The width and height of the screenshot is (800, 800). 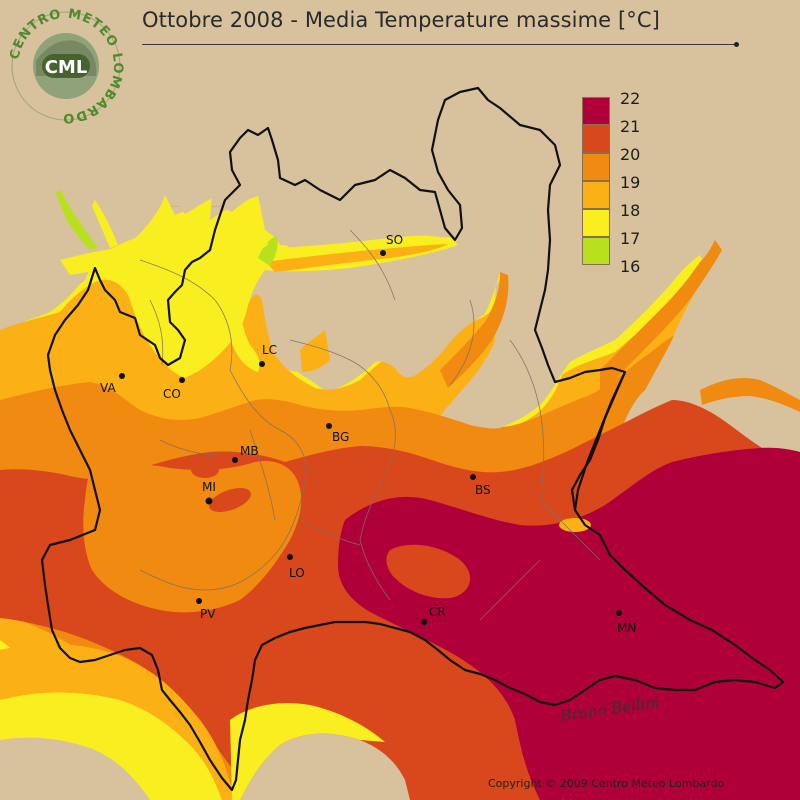 I want to click on city-label: PV, so click(x=208, y=614).